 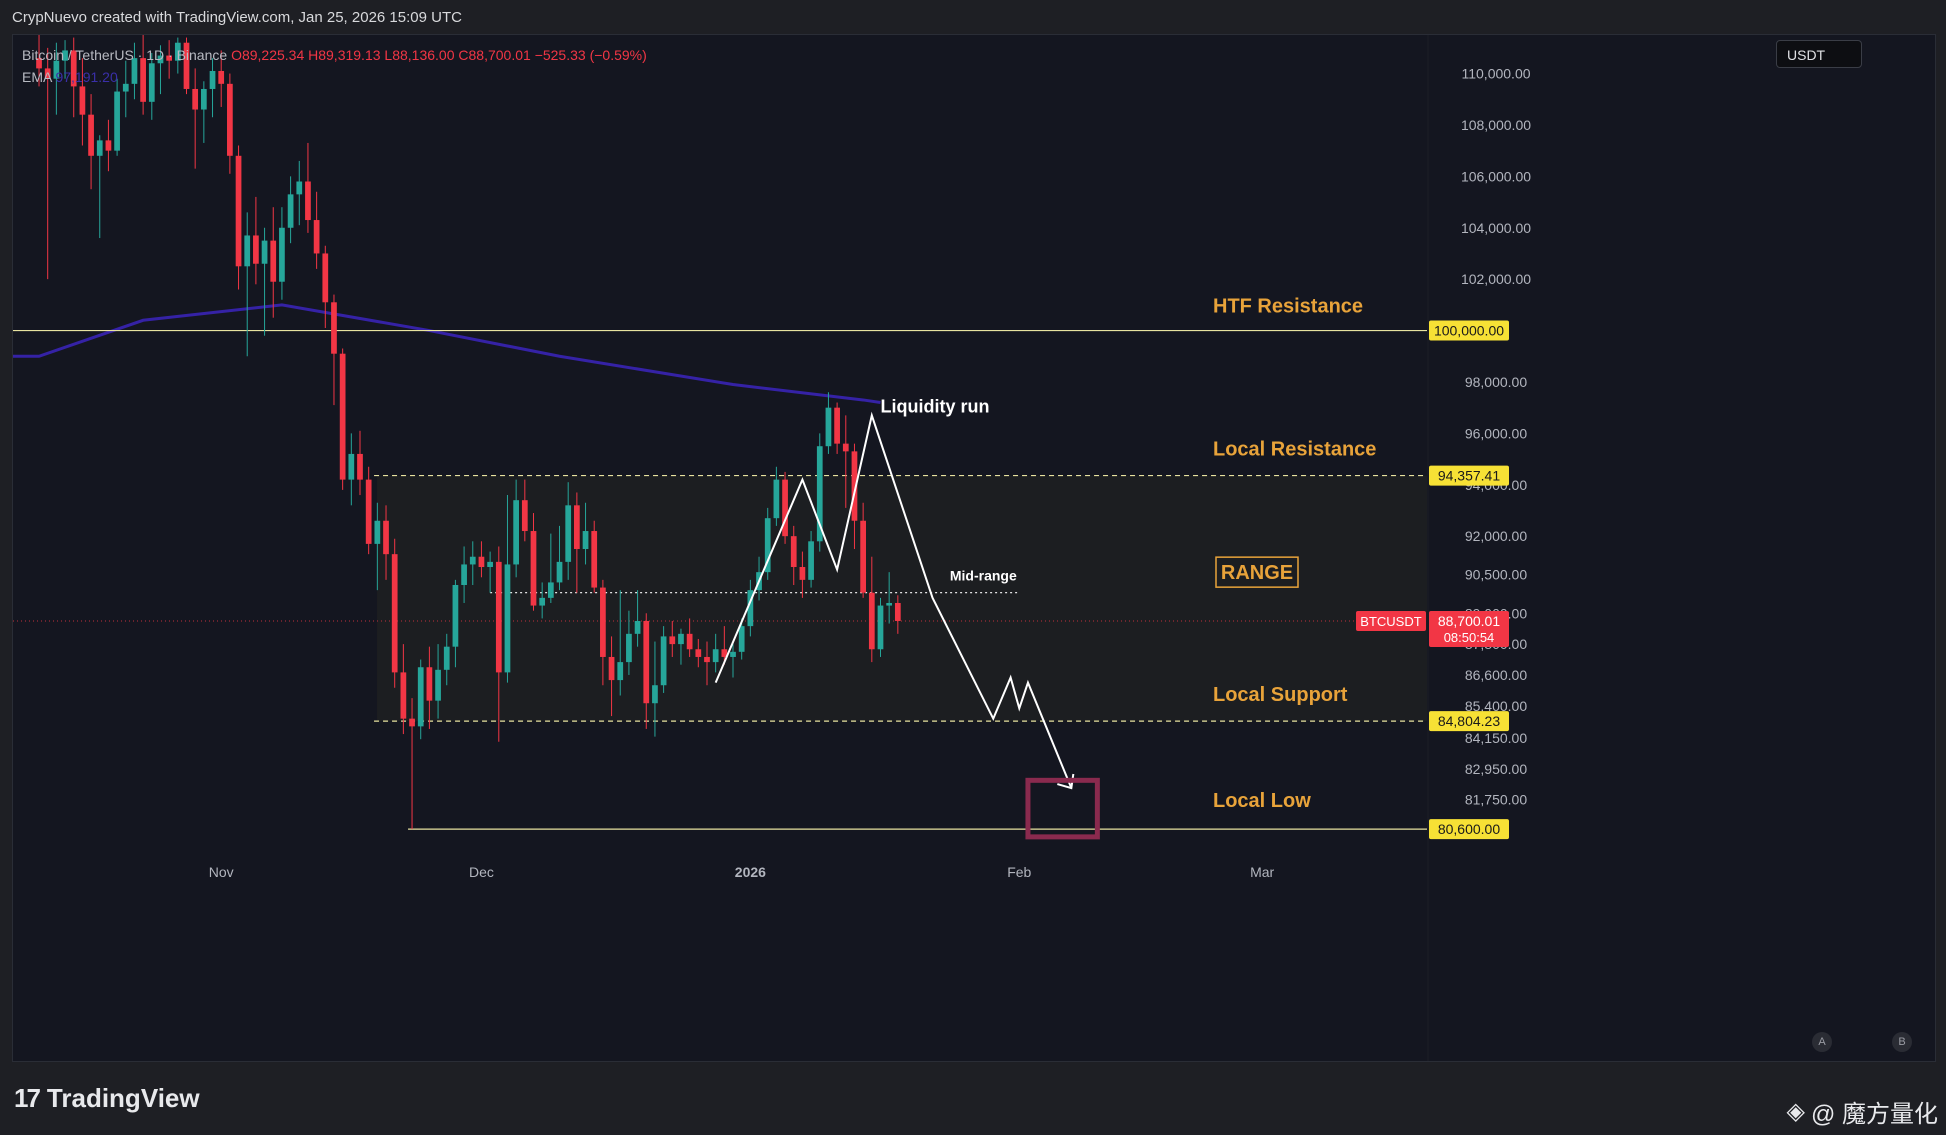 I want to click on legend-row-ema: EMA 97,191.20, so click(x=334, y=77).